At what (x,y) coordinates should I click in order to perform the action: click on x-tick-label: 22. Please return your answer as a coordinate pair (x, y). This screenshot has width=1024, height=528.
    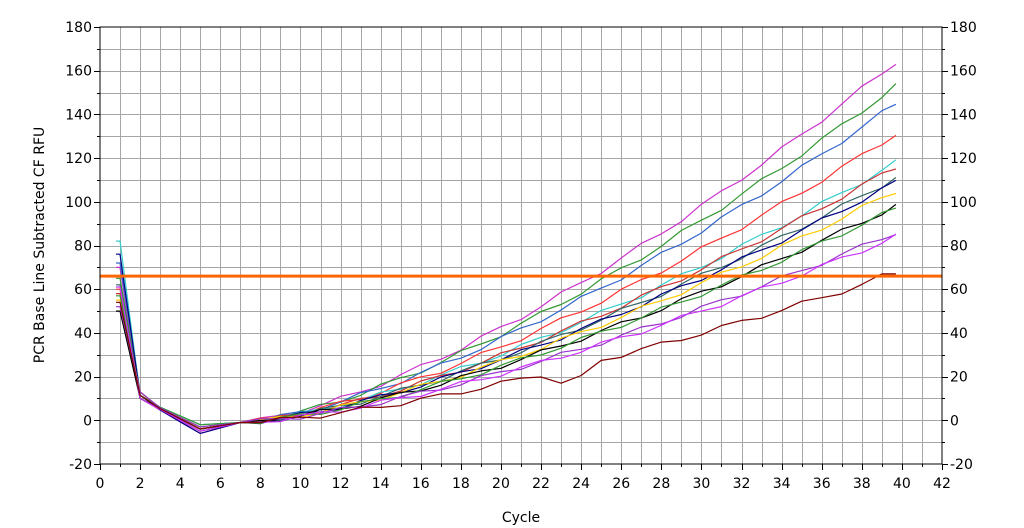
    Looking at the image, I should click on (541, 484).